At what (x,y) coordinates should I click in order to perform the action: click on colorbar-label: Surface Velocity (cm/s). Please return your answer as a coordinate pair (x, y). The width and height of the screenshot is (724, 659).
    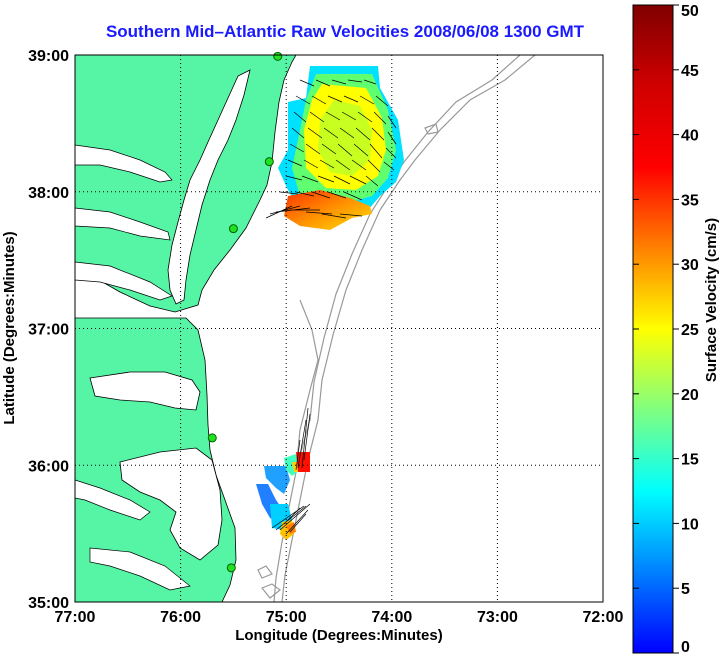
    Looking at the image, I should click on (711, 300).